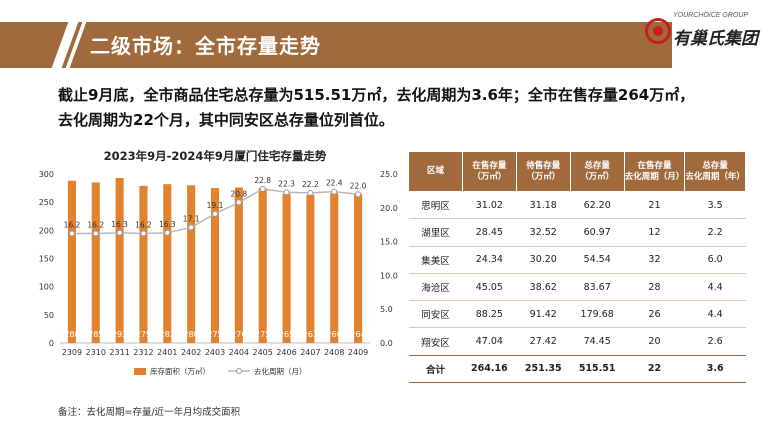 This screenshot has width=768, height=432. I want to click on y-left-tick-label: 300, so click(46, 174).